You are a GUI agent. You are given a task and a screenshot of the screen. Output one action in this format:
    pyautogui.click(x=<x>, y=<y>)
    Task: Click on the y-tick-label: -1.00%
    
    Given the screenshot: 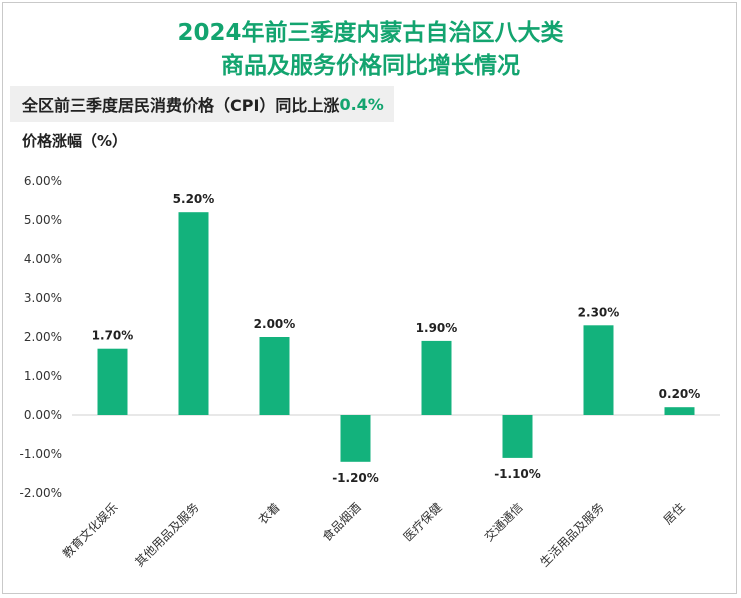 What is the action you would take?
    pyautogui.click(x=41, y=454)
    